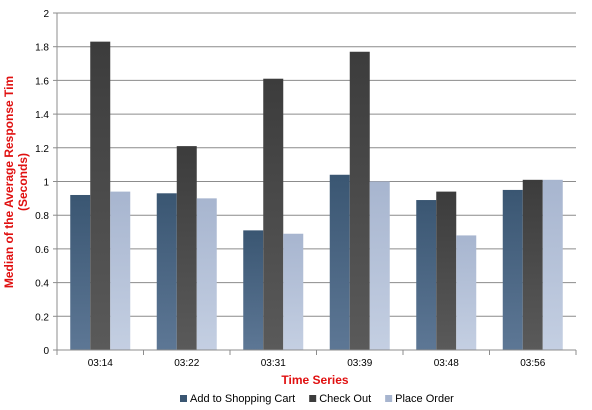 The height and width of the screenshot is (410, 592). Describe the element at coordinates (42, 183) in the screenshot. I see `y-tick-labels: 0 0.2 0.4 0.6 0.8 1 1.2 1.4 1.6 1.8 2` at that location.